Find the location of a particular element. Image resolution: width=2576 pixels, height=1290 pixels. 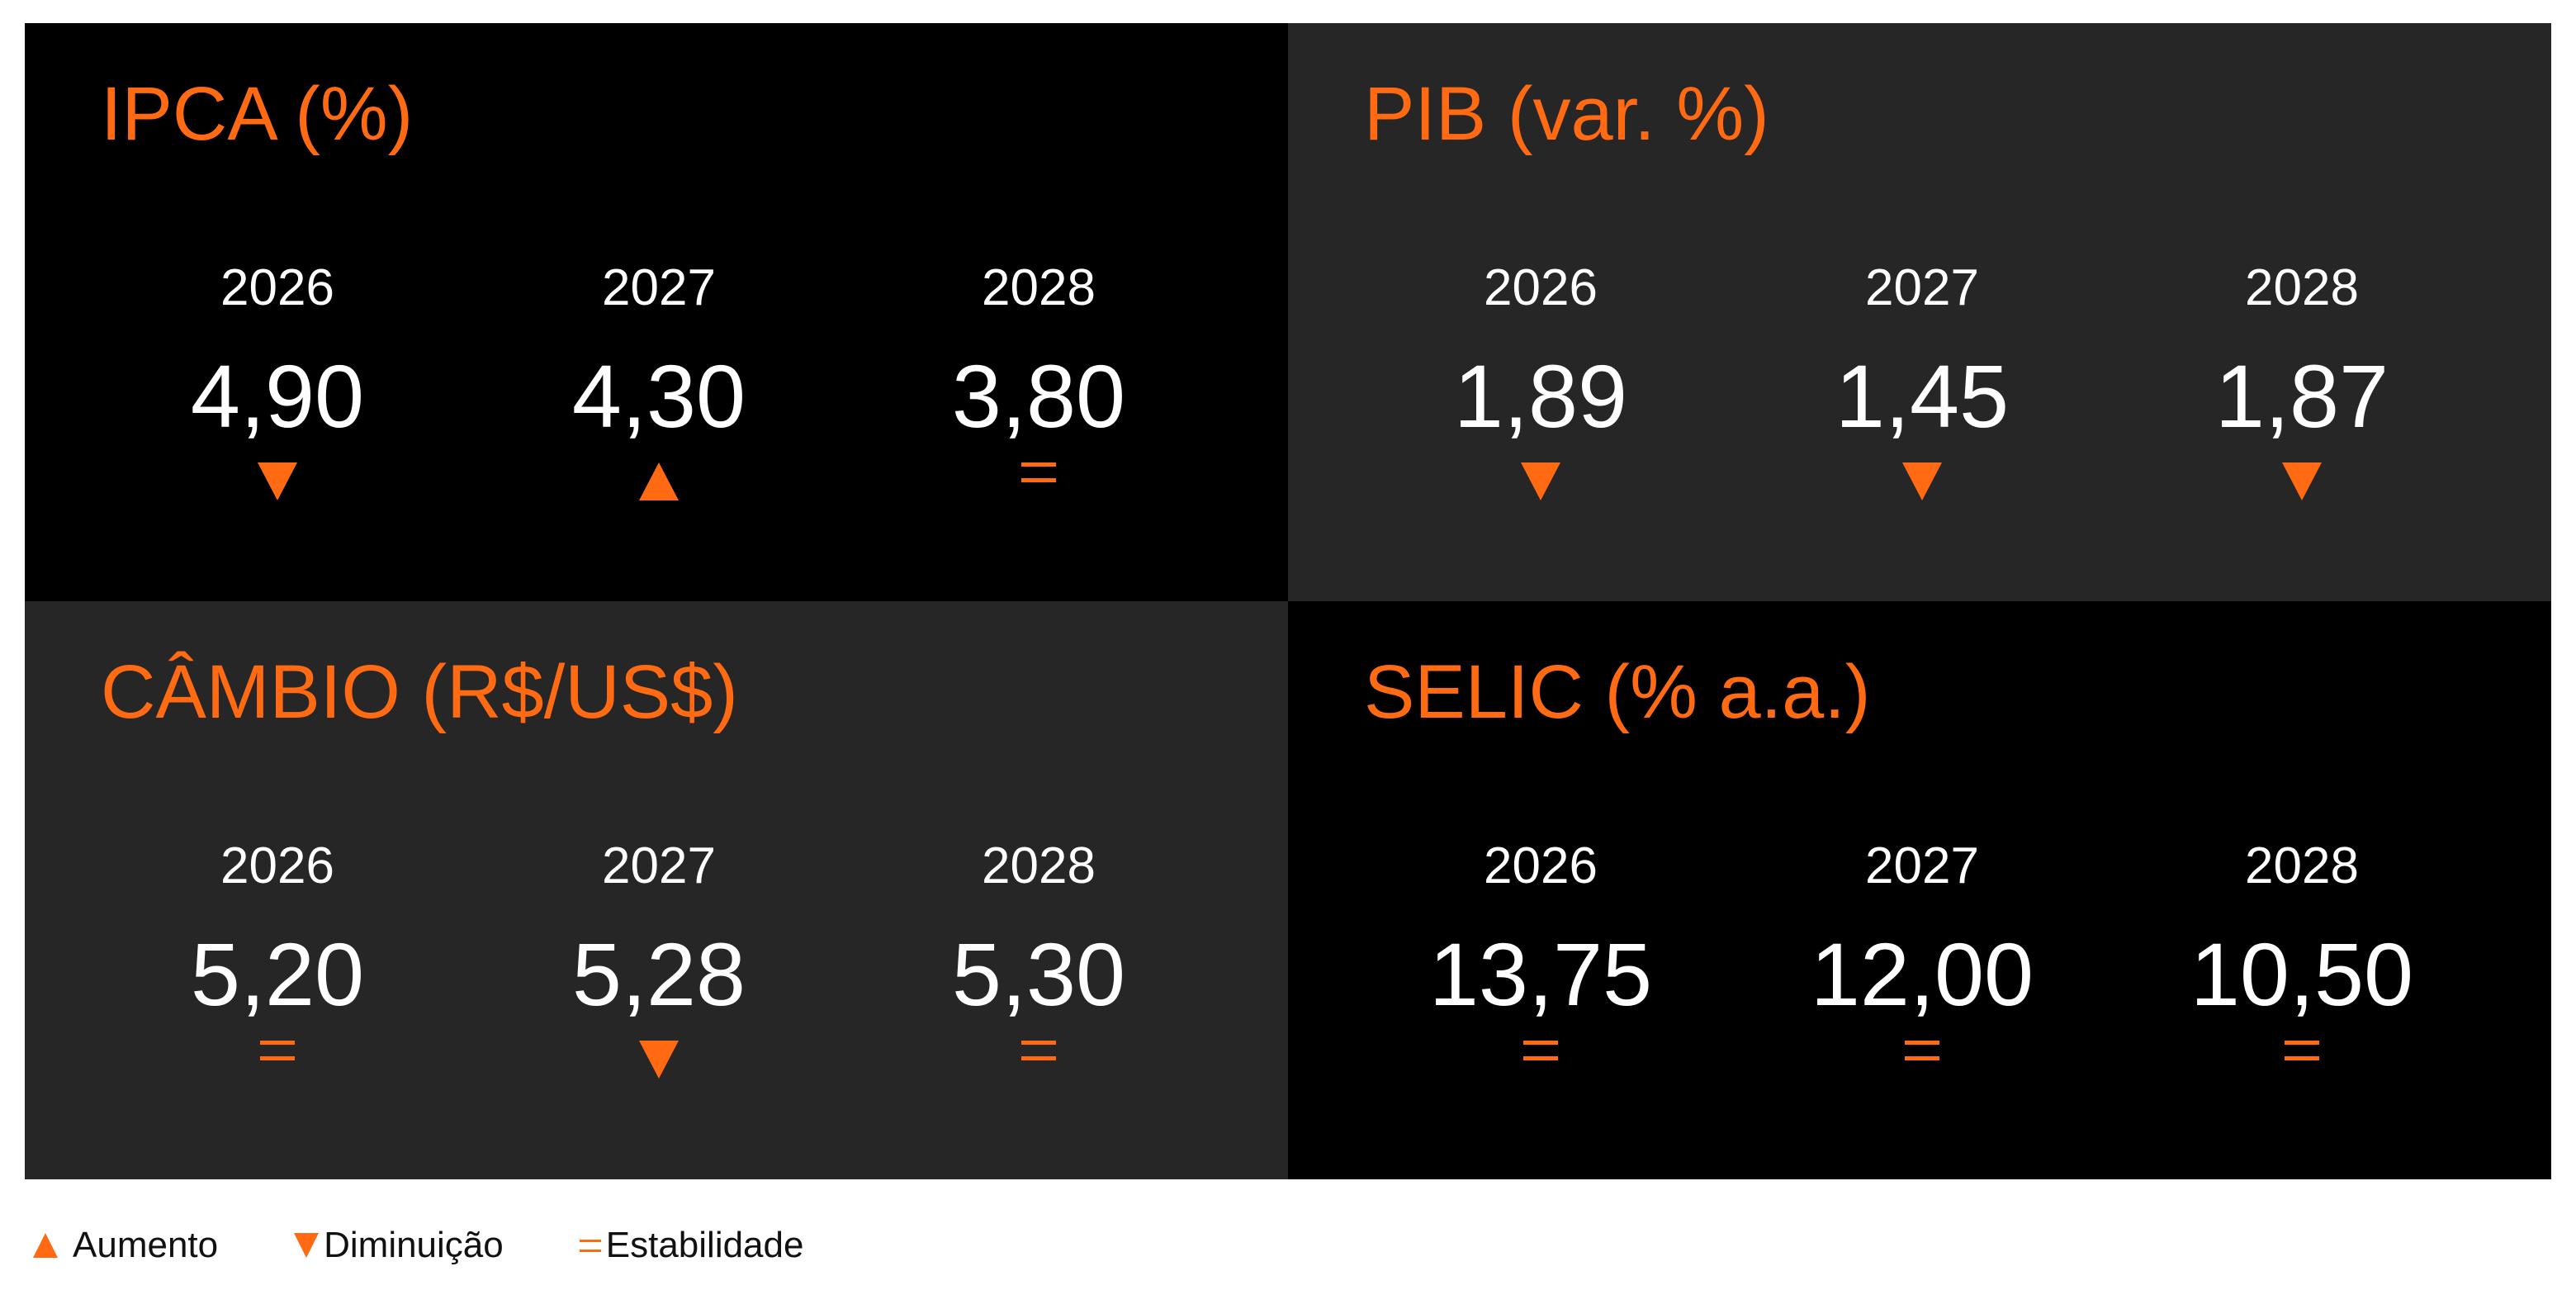

legend-item-down: Diminuição is located at coordinates (399, 1245).